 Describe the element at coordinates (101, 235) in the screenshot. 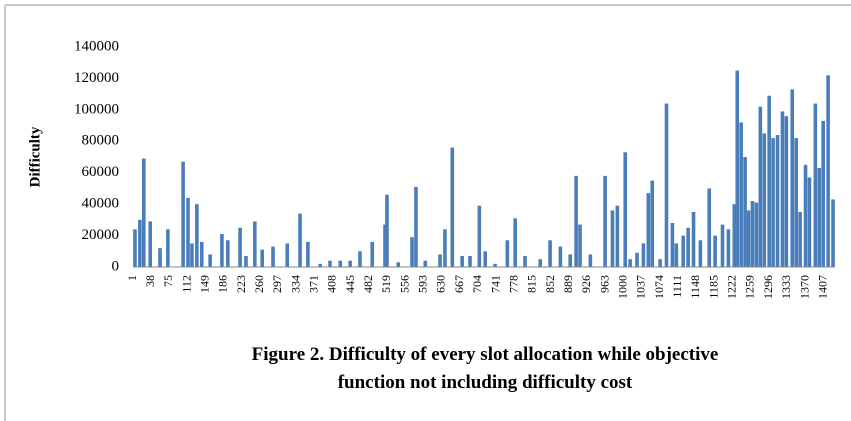

I see `y-tick-label: 20000` at that location.